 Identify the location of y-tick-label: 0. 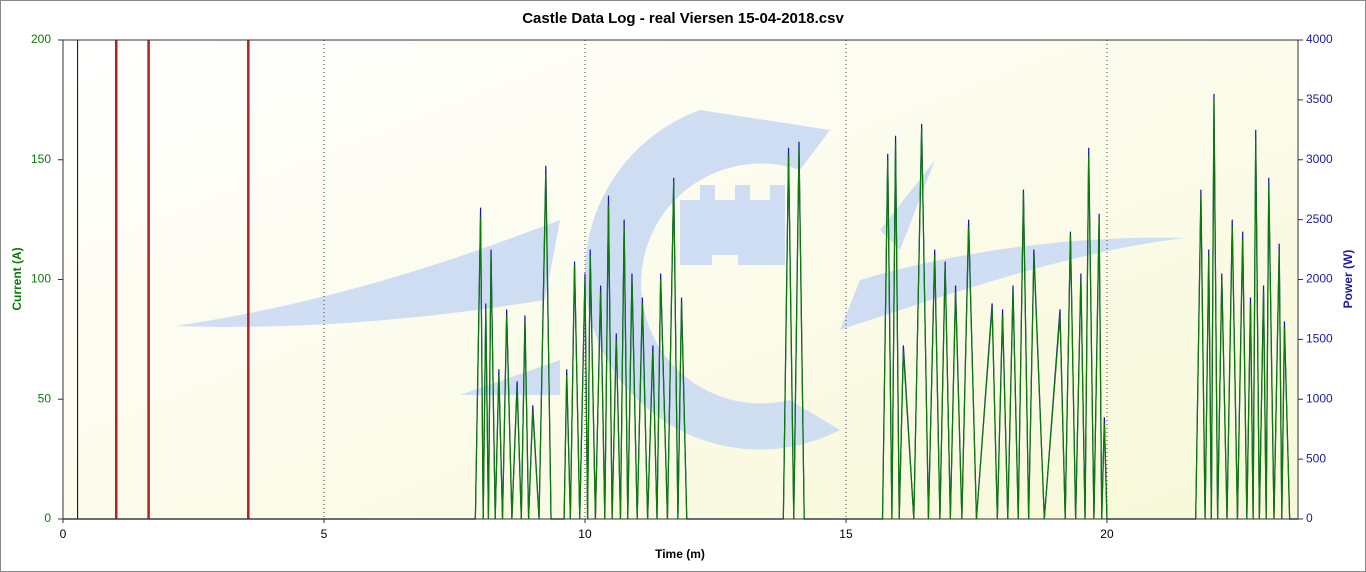
(47, 518).